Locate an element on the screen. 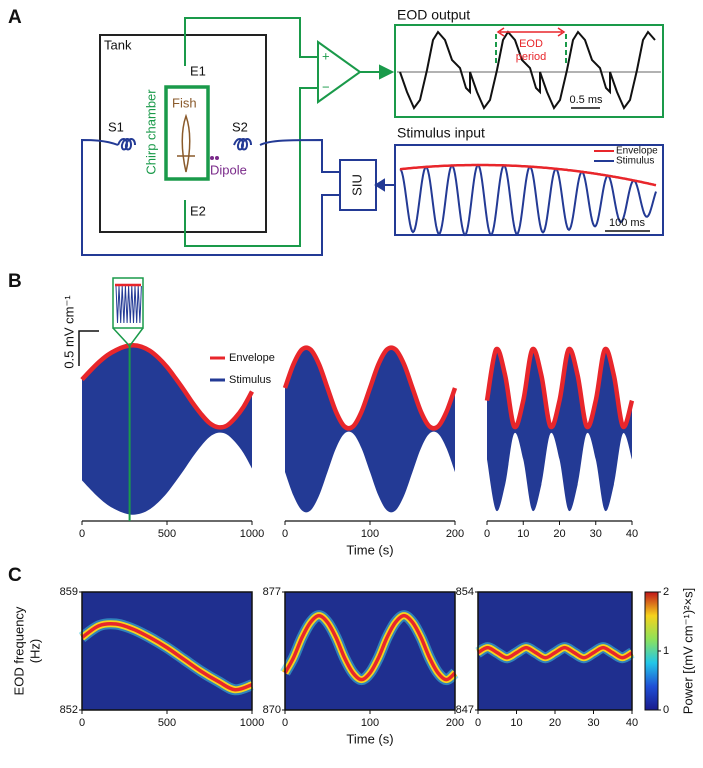 Image resolution: width=703 pixels, height=768 pixels. scale-label: 0.5 mV cm⁻¹ is located at coordinates (68, 332).